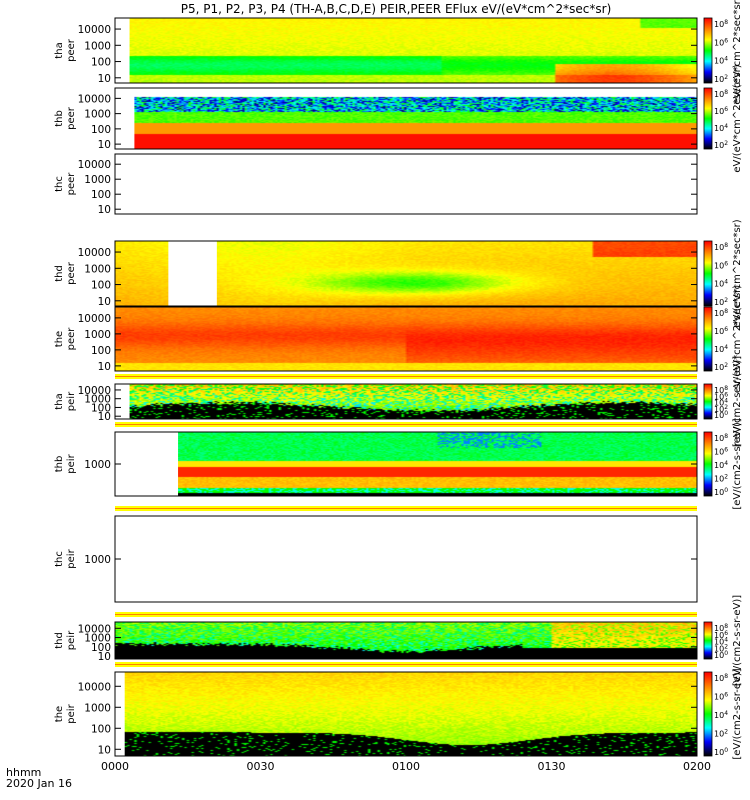 This screenshot has height=800, width=750. Describe the element at coordinates (723, 273) in the screenshot. I see `colorbar-peer: 10² 10⁴ 10⁶ 10⁸ eV/(eV*cm^2*sec*sr)` at that location.